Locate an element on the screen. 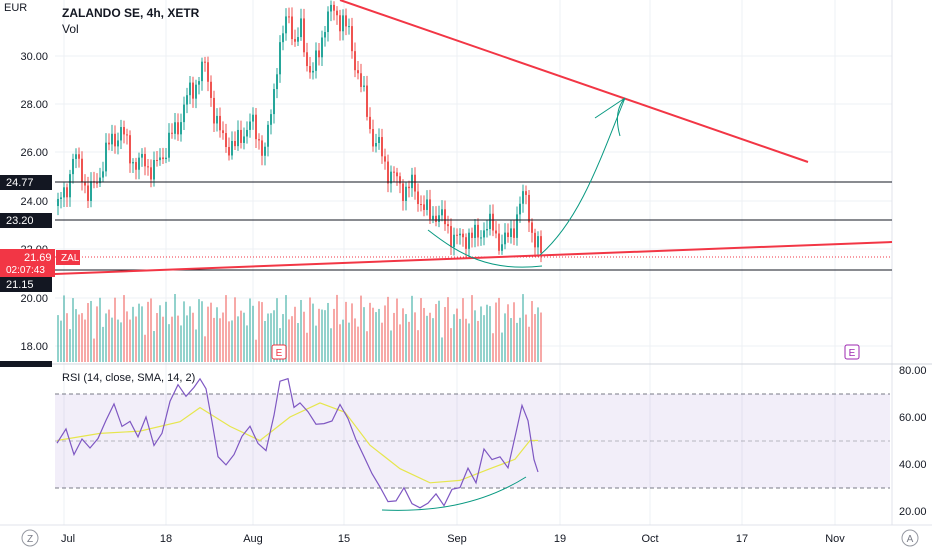 The height and width of the screenshot is (550, 932). time-label: 18 is located at coordinates (166, 539).